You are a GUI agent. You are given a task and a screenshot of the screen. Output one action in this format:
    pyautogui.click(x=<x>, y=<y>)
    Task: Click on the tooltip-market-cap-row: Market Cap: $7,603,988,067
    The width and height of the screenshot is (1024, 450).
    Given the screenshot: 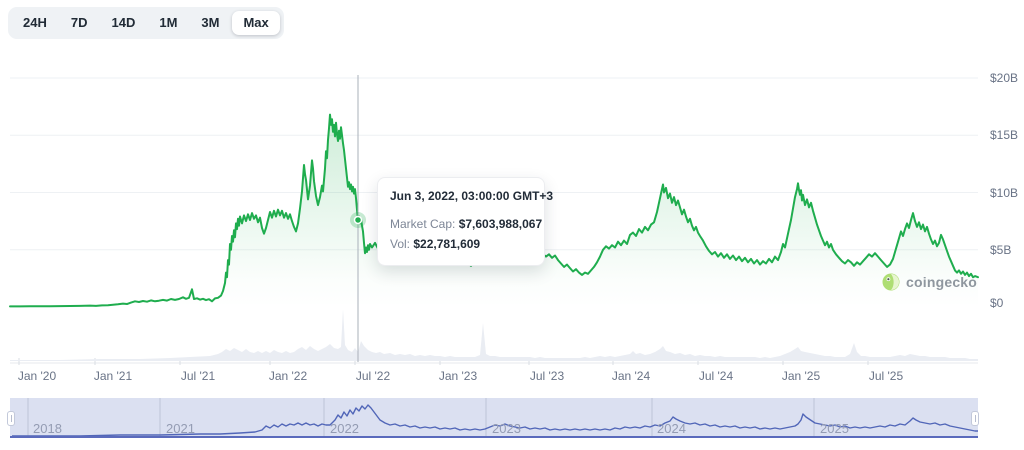 What is the action you would take?
    pyautogui.click(x=466, y=224)
    